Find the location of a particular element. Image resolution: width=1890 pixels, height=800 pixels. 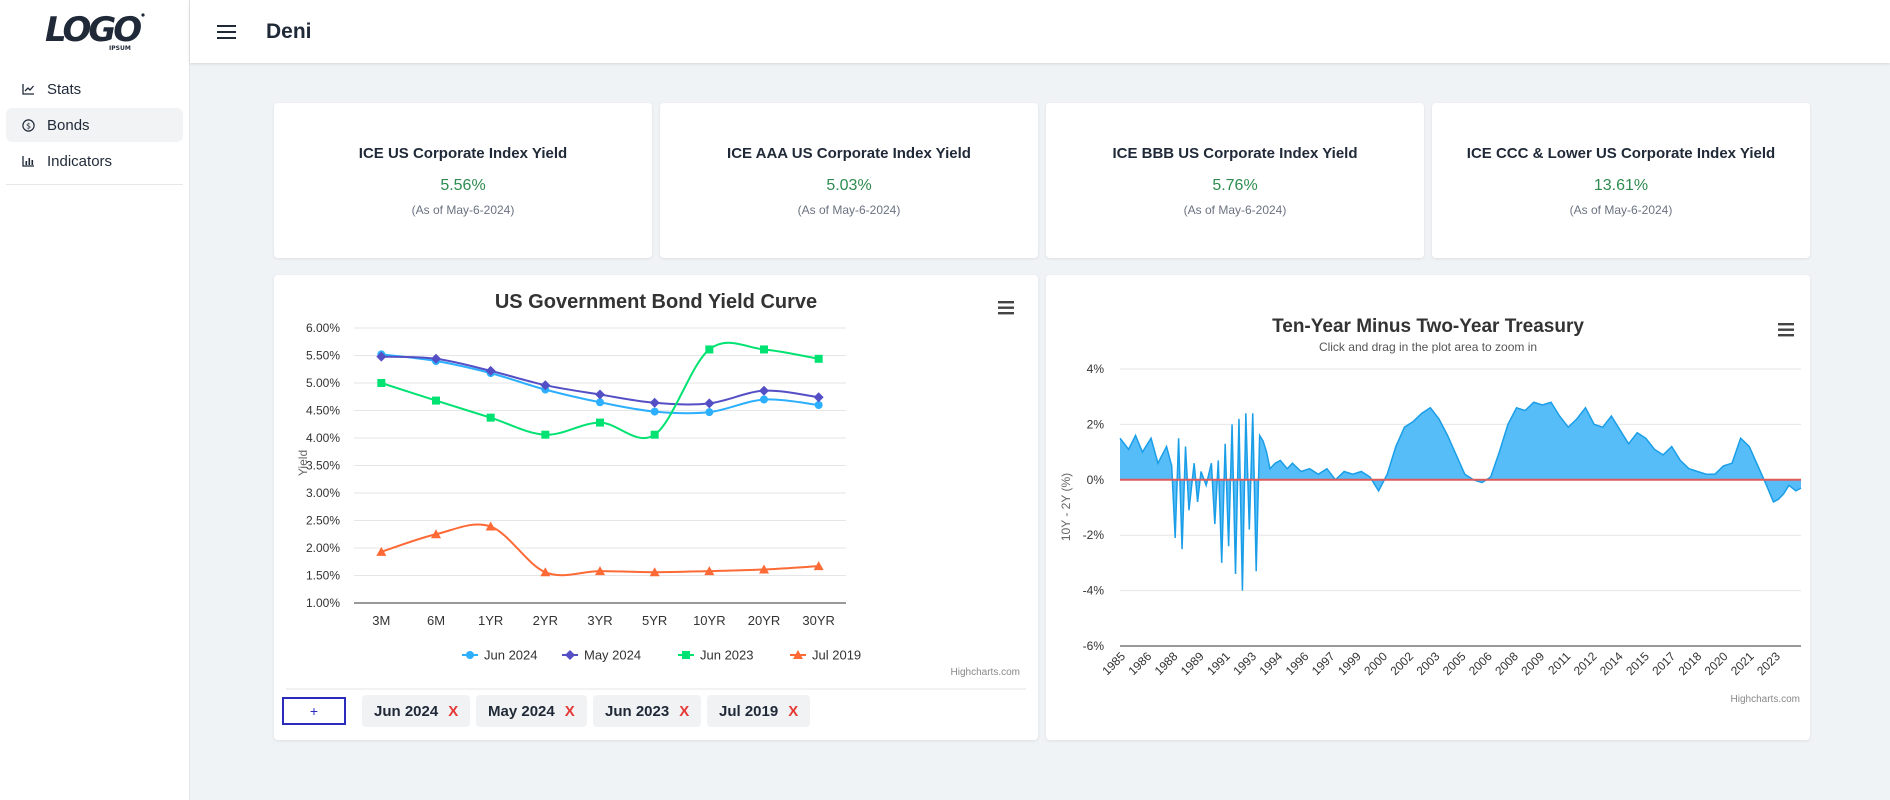

series-line is located at coordinates (600, 390).